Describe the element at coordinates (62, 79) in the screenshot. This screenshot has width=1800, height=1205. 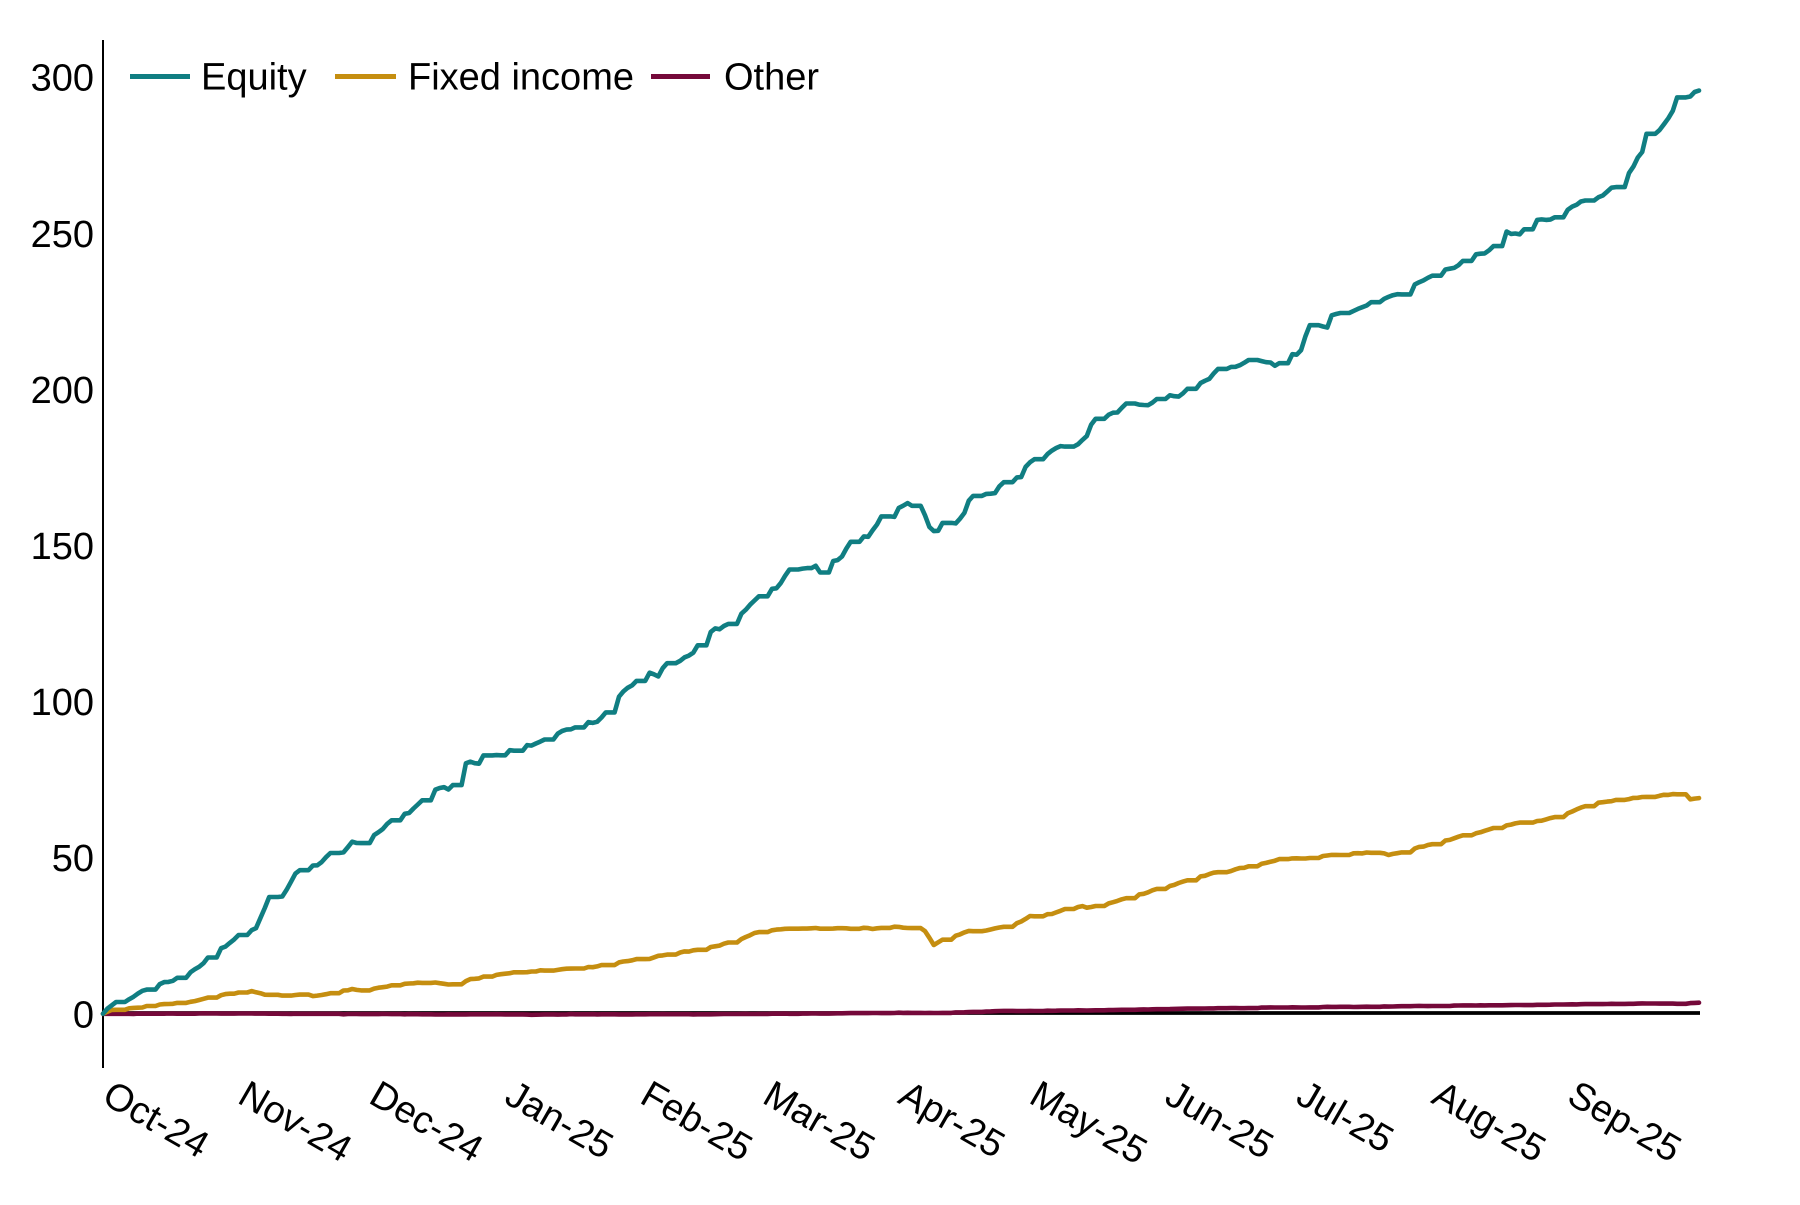
I see `svg-text: 300` at that location.